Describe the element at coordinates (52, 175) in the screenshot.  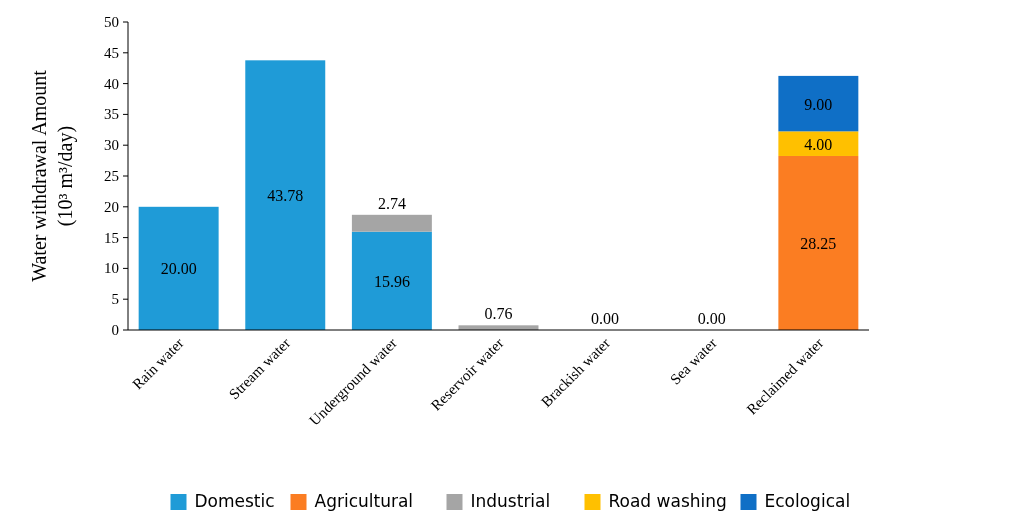
I see `y-axis-title: Water withdrawal Amount (10³ m³/day)` at that location.